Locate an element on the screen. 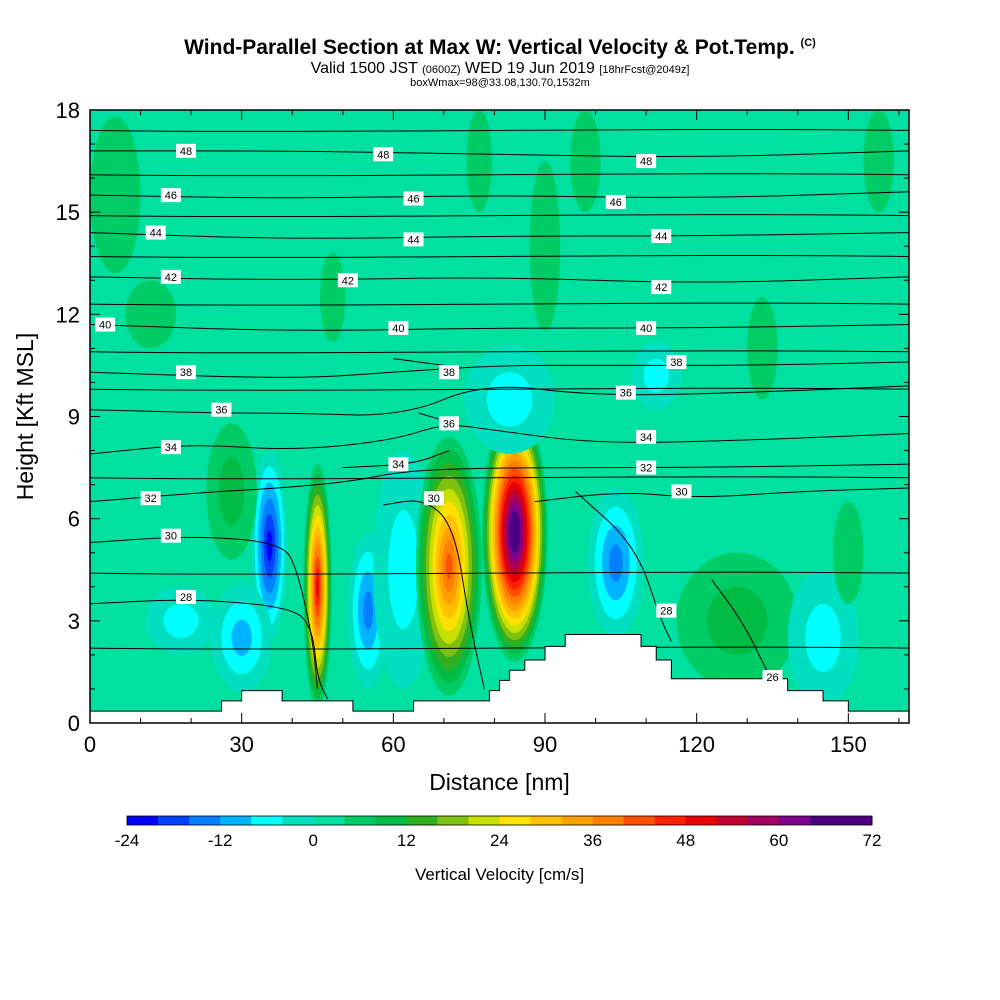 The image size is (1000, 1000). x-tick-label: 30 is located at coordinates (241, 744).